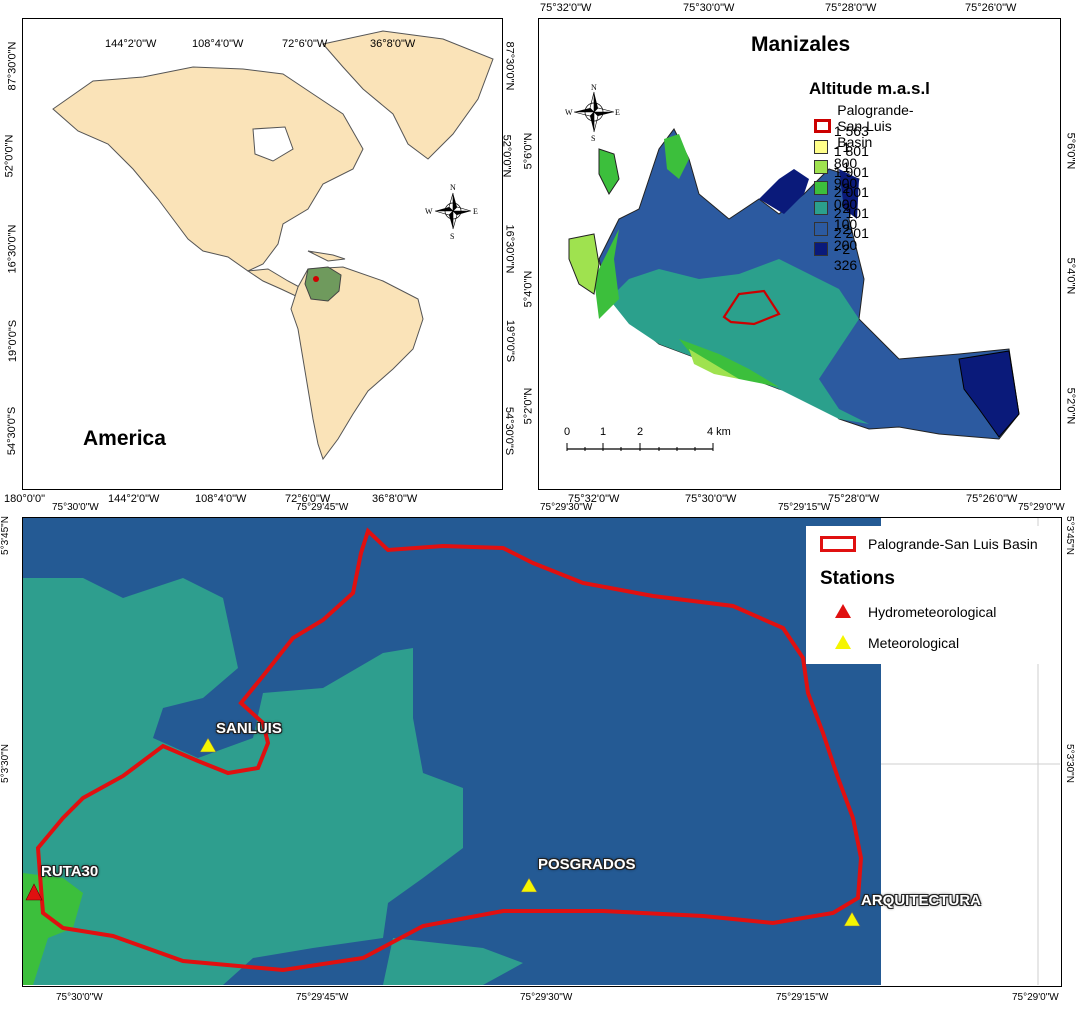  What do you see at coordinates (393, 44) in the screenshot?
I see `america-top-tick: 36°8'0"W` at bounding box center [393, 44].